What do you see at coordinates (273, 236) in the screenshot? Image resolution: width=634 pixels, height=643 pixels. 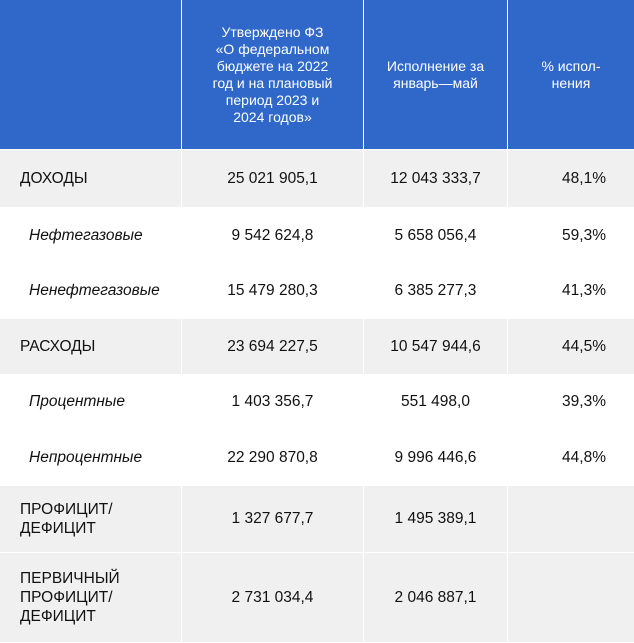 I see `approved-value: 9 542 624,8` at bounding box center [273, 236].